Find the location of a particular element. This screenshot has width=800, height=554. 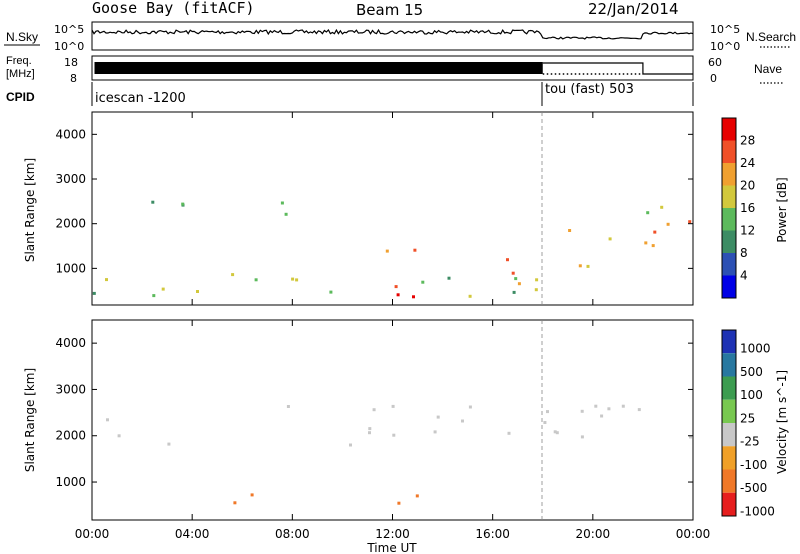

freq-label-line1: Freq. is located at coordinates (19, 61).